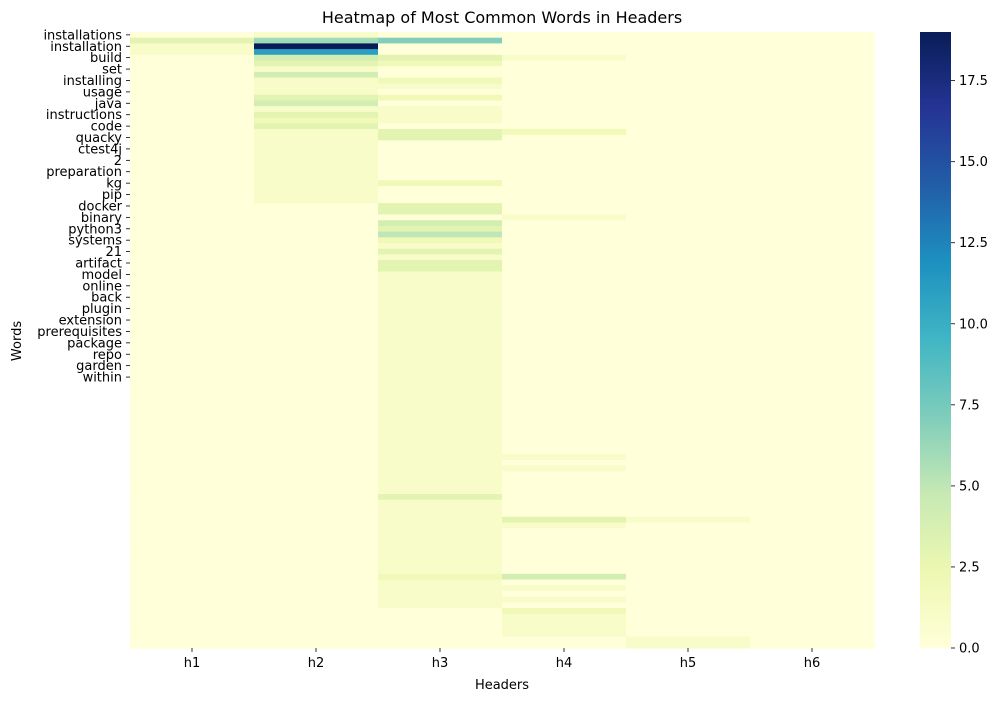  I want to click on y-tick-label: plugin, so click(102, 309).